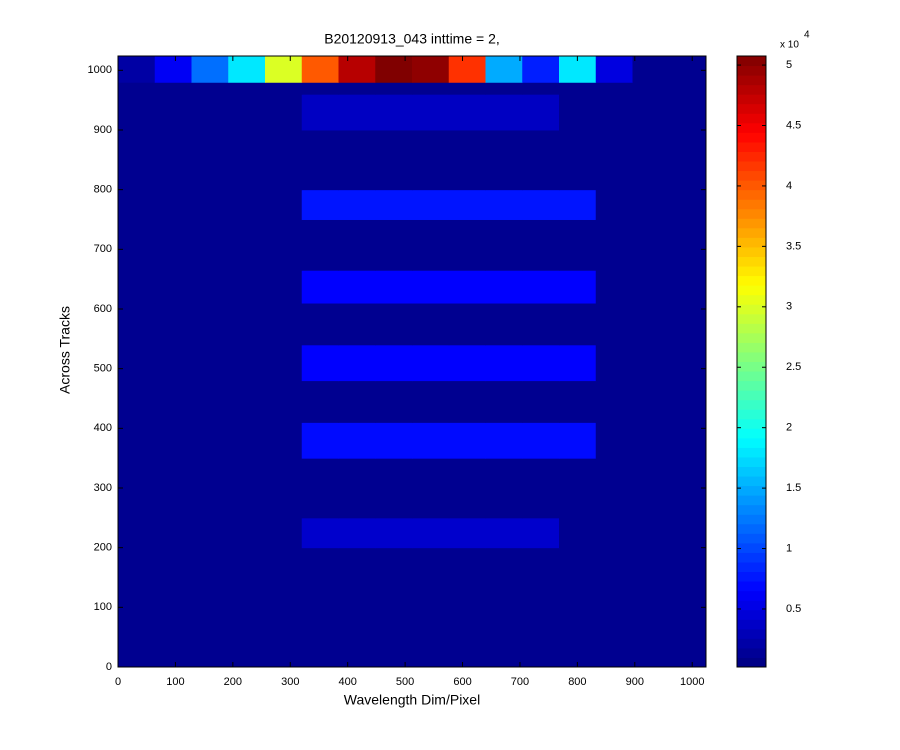 The image size is (900, 750). Describe the element at coordinates (109, 667) in the screenshot. I see `y-tick-label: 0` at that location.